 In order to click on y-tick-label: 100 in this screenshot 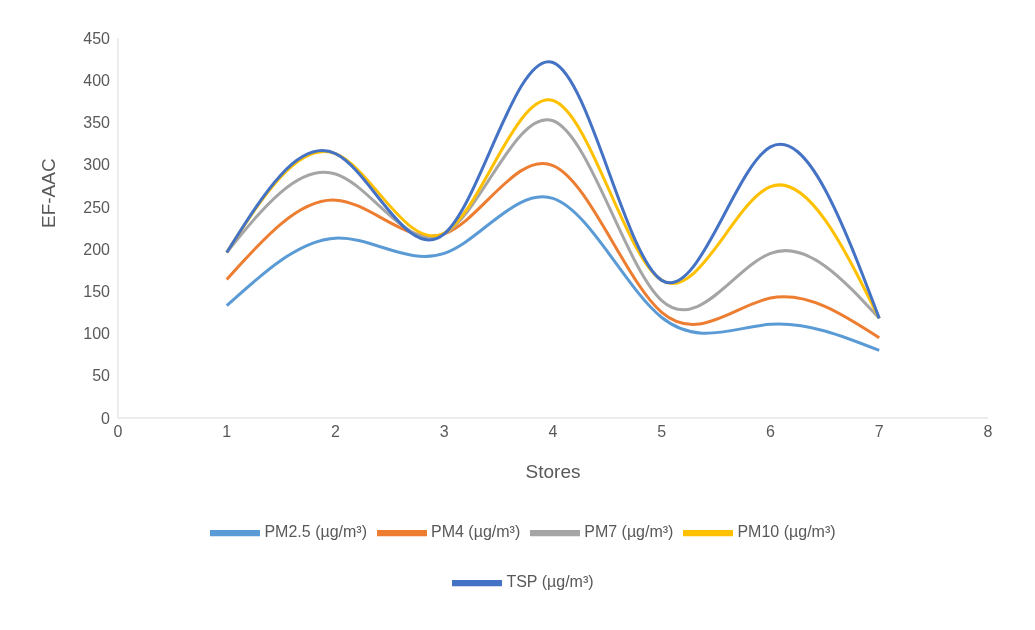, I will do `click(97, 334)`.